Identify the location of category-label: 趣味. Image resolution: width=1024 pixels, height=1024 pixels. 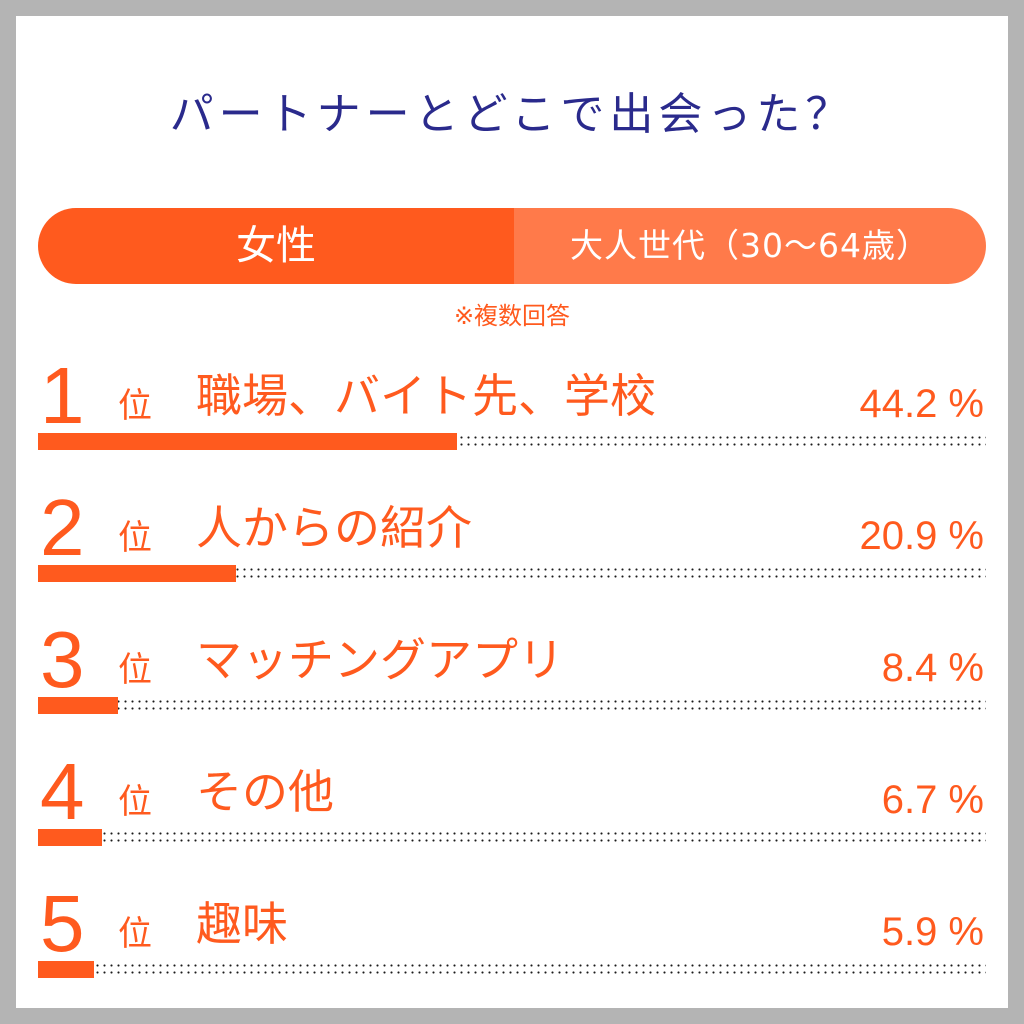
(242, 924).